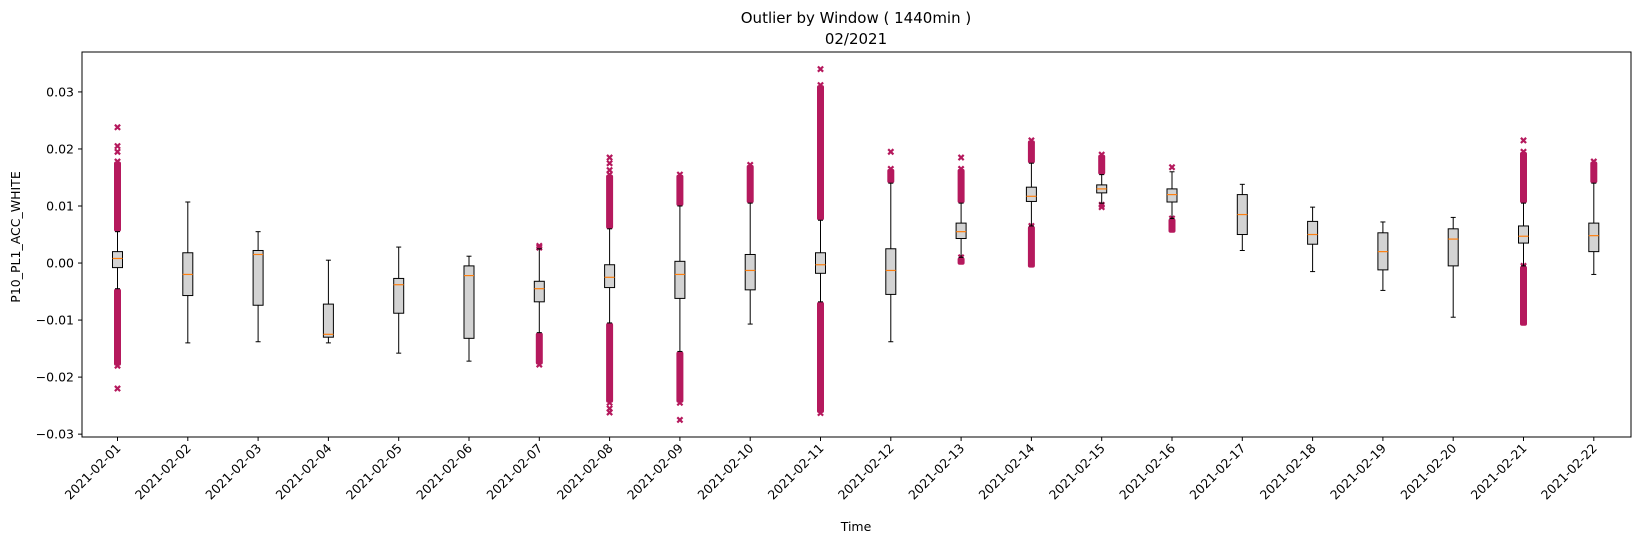 The width and height of the screenshot is (1641, 543). Describe the element at coordinates (15, 237) in the screenshot. I see `y-axis-label: P10_PL1_ACC_WHITE` at that location.